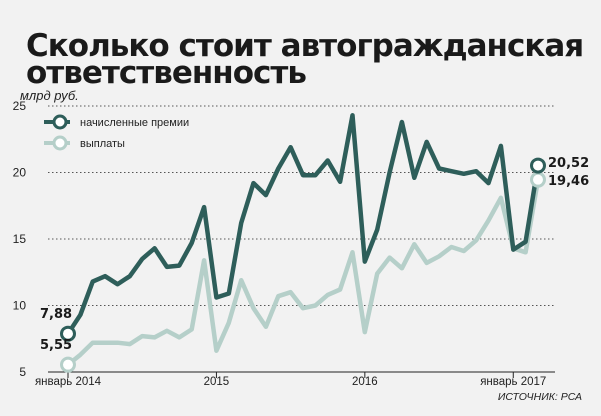  What do you see at coordinates (568, 181) in the screenshot?
I see `payouts-end-label: 19,46` at bounding box center [568, 181].